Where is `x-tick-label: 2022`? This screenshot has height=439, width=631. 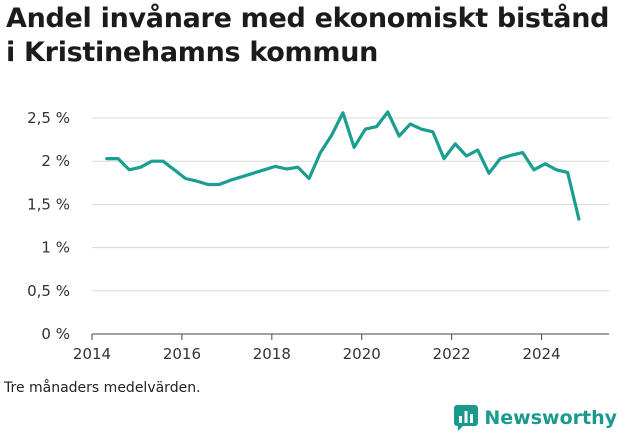
x-tick-label: 2022 is located at coordinates (452, 354).